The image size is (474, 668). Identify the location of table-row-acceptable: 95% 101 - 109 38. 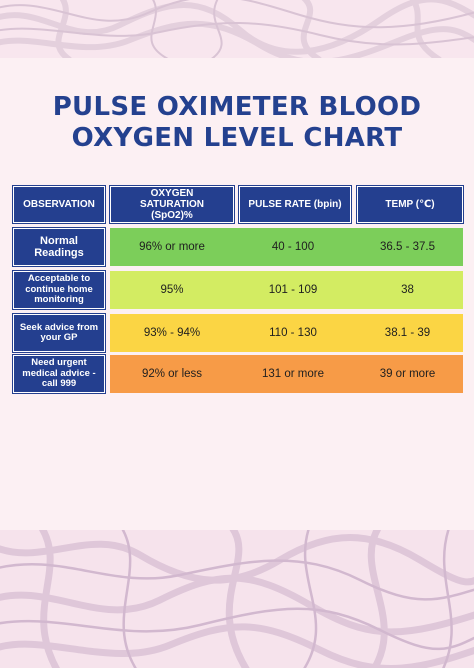
(286, 290).